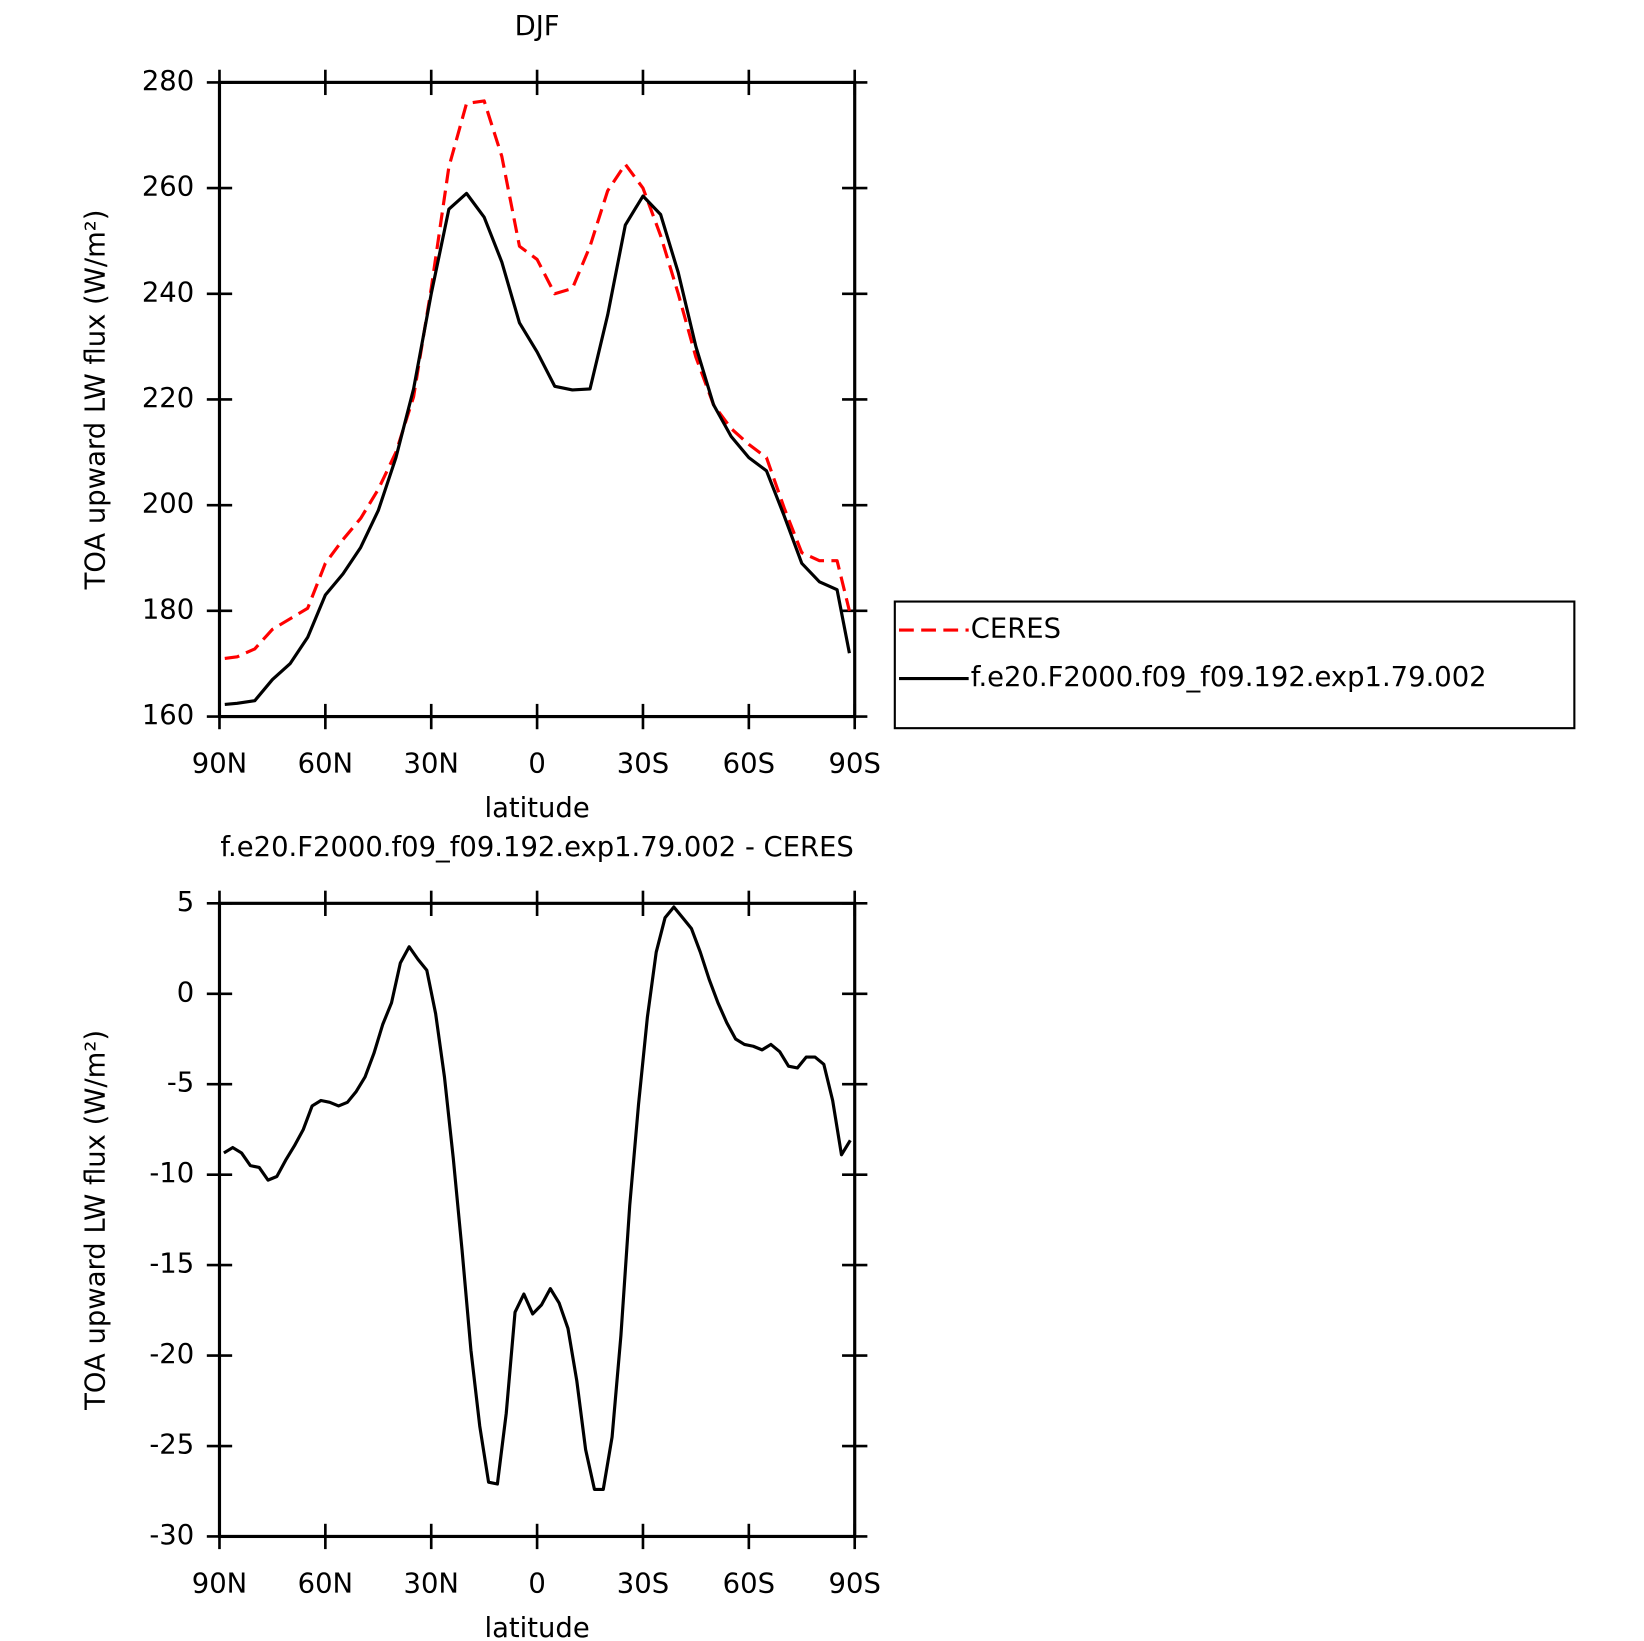  I want to click on y-tick-label: 240, so click(168, 292).